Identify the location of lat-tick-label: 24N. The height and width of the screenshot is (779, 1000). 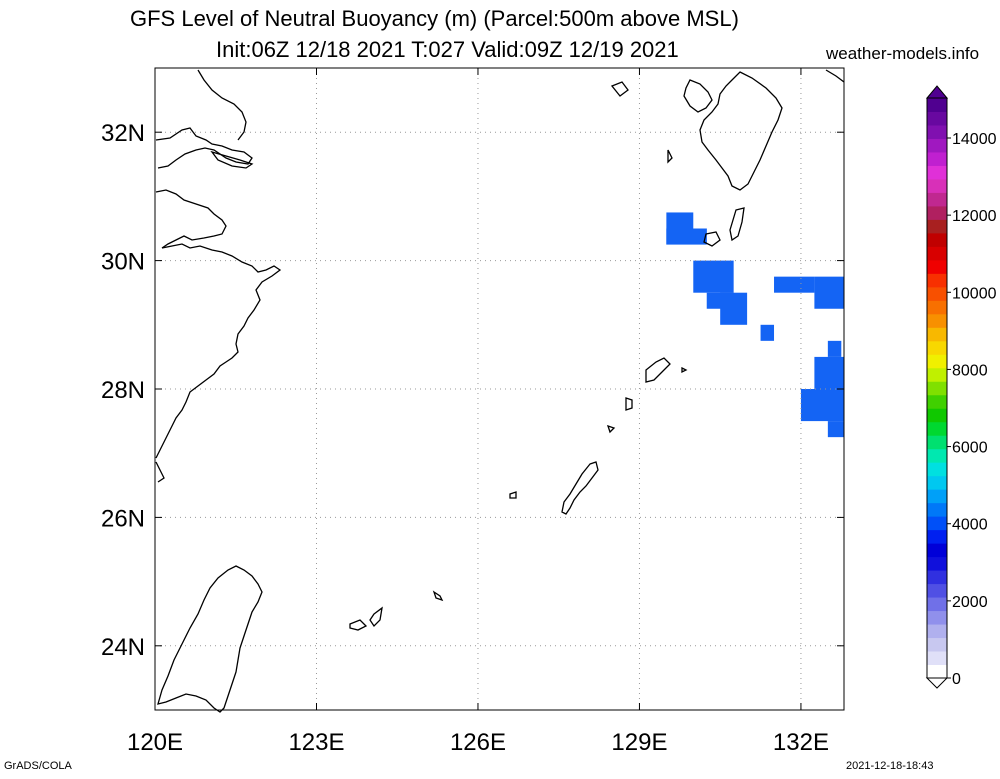
(123, 647).